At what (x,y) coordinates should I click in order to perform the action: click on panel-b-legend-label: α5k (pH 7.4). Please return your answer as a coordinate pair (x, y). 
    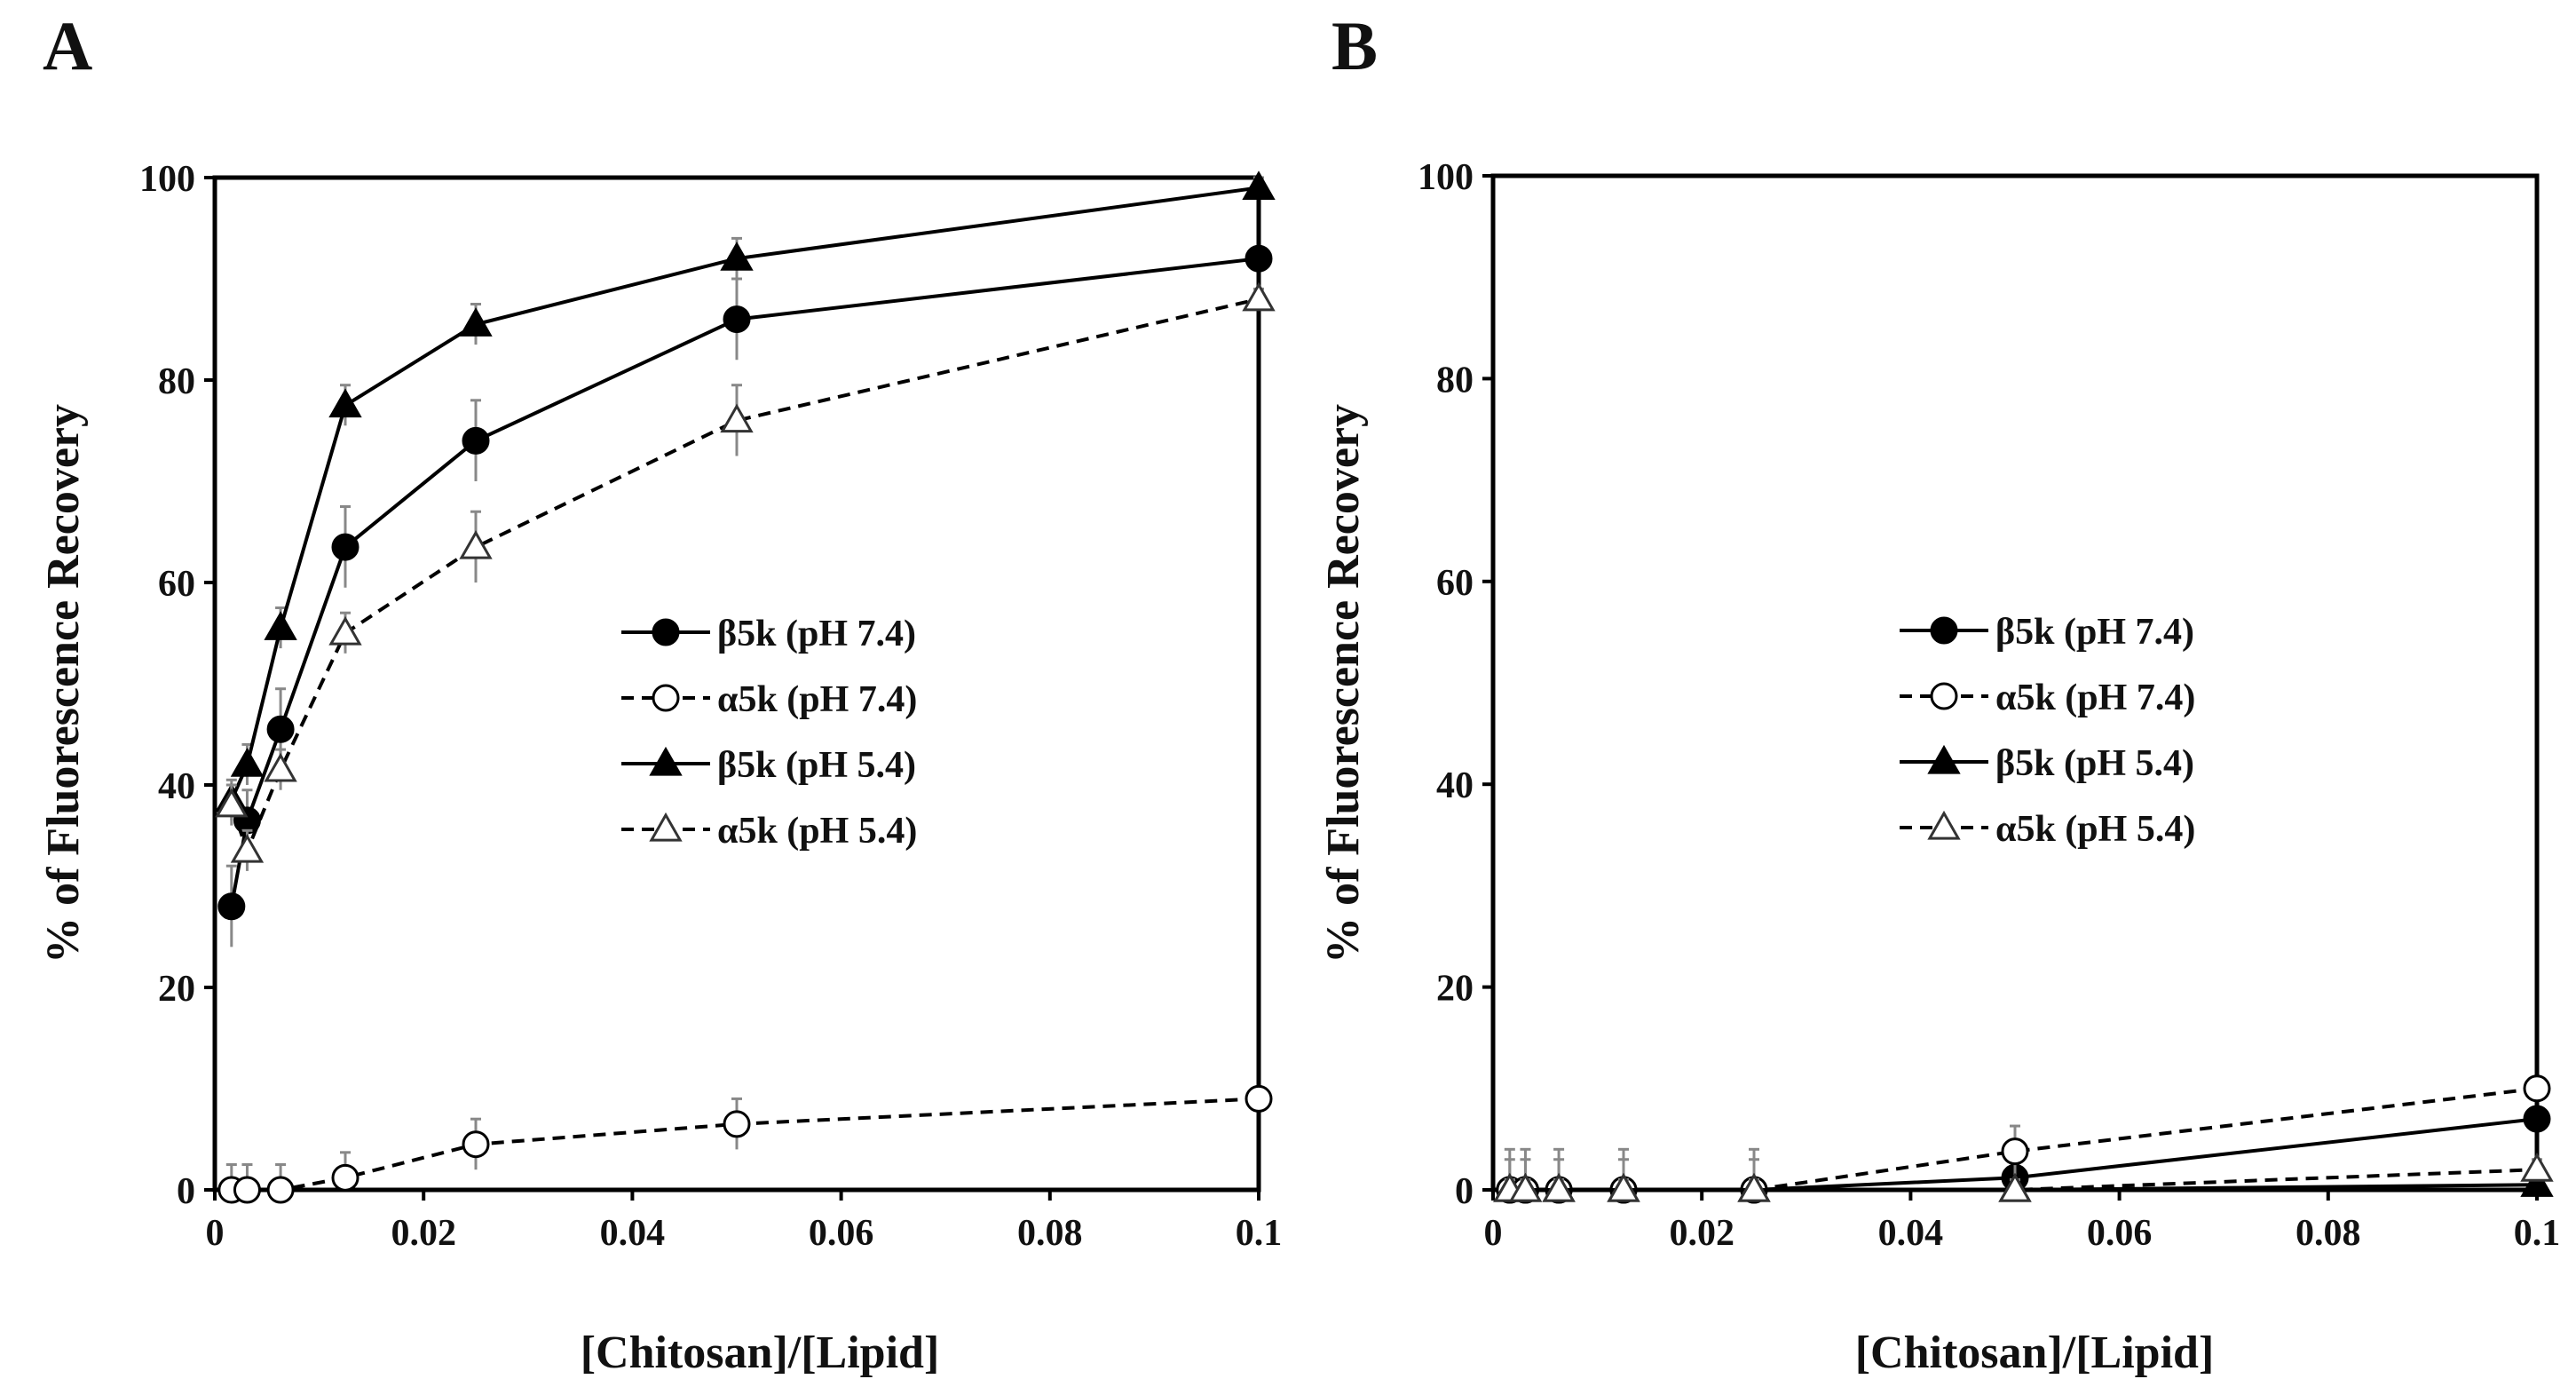
    Looking at the image, I should click on (2095, 698).